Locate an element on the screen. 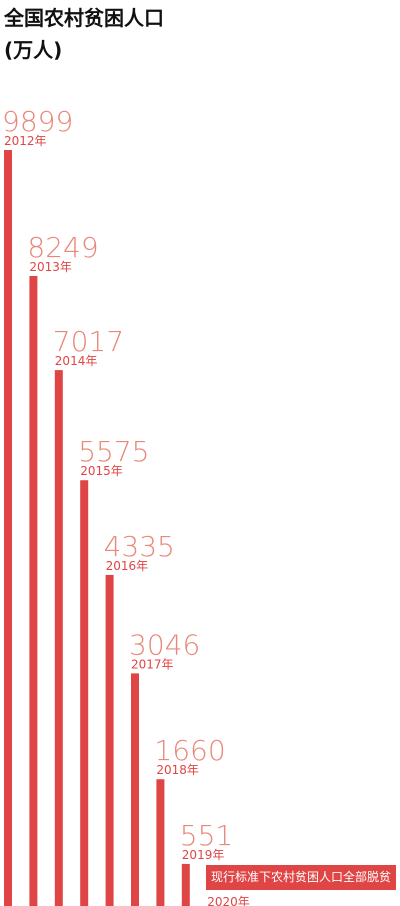  bar-2013年 is located at coordinates (33, 591).